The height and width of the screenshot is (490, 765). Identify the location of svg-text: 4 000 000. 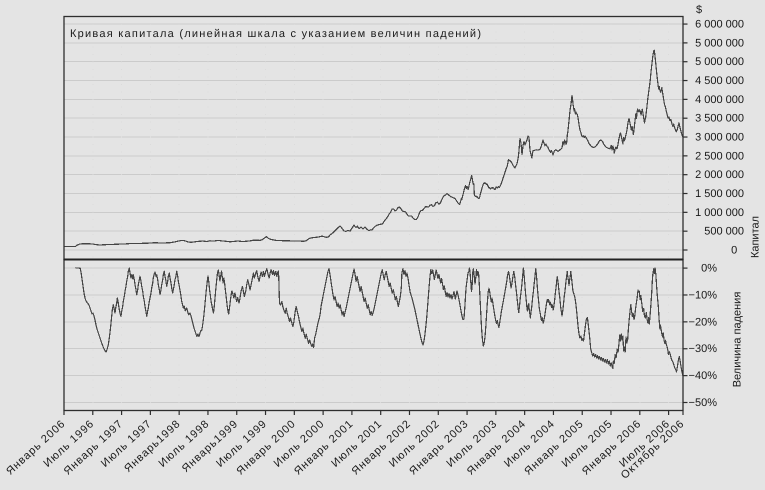
(719, 100).